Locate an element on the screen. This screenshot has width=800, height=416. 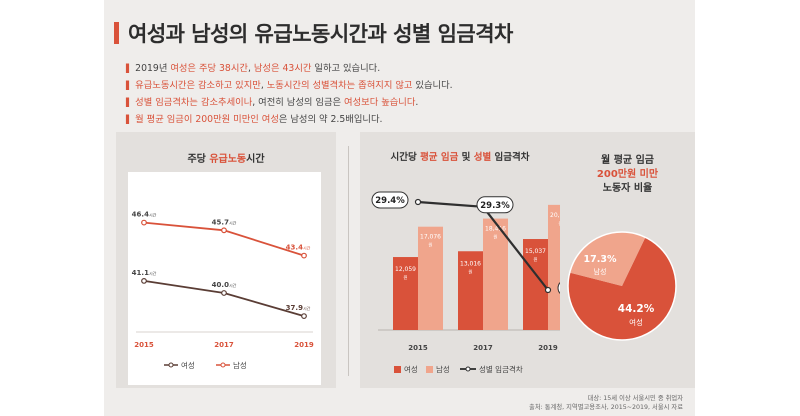
wage-x-tick-label: 2019 is located at coordinates (548, 348).